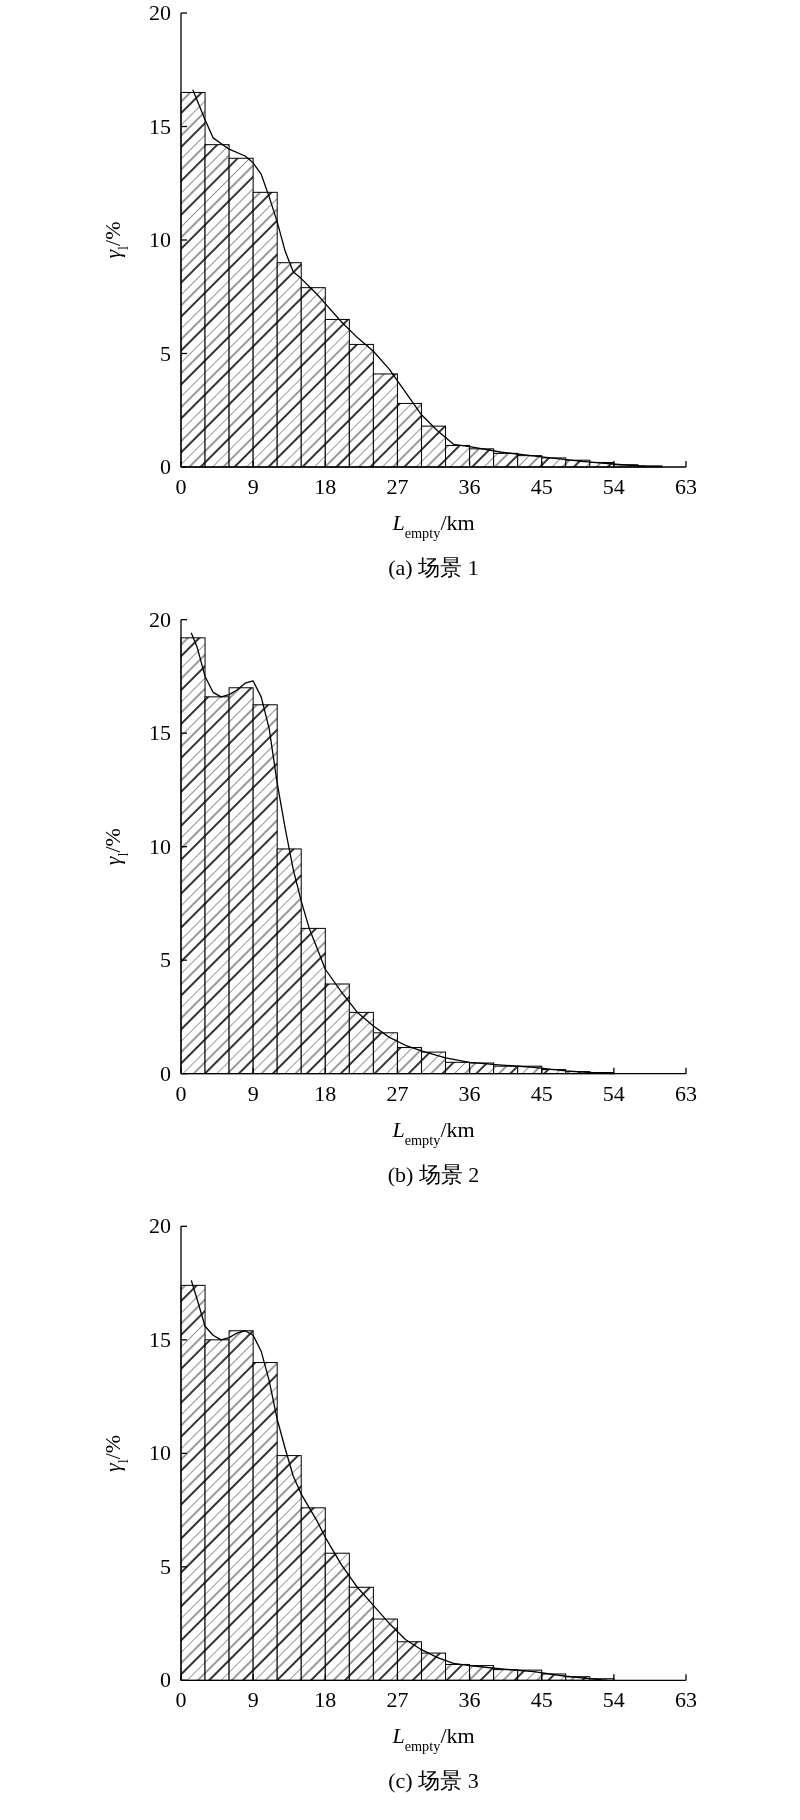 The width and height of the screenshot is (800, 1820). Describe the element at coordinates (433, 1174) in the screenshot. I see `text: (b) 场景 2` at that location.